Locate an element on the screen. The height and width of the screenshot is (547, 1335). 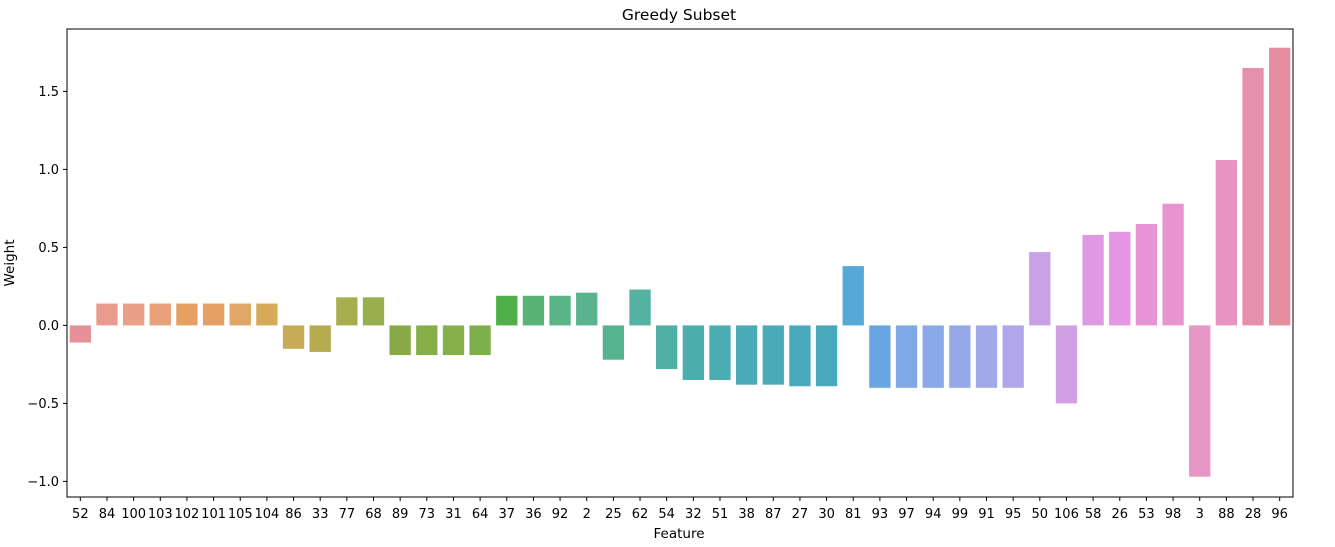
x-tick-label: 68 is located at coordinates (373, 514).